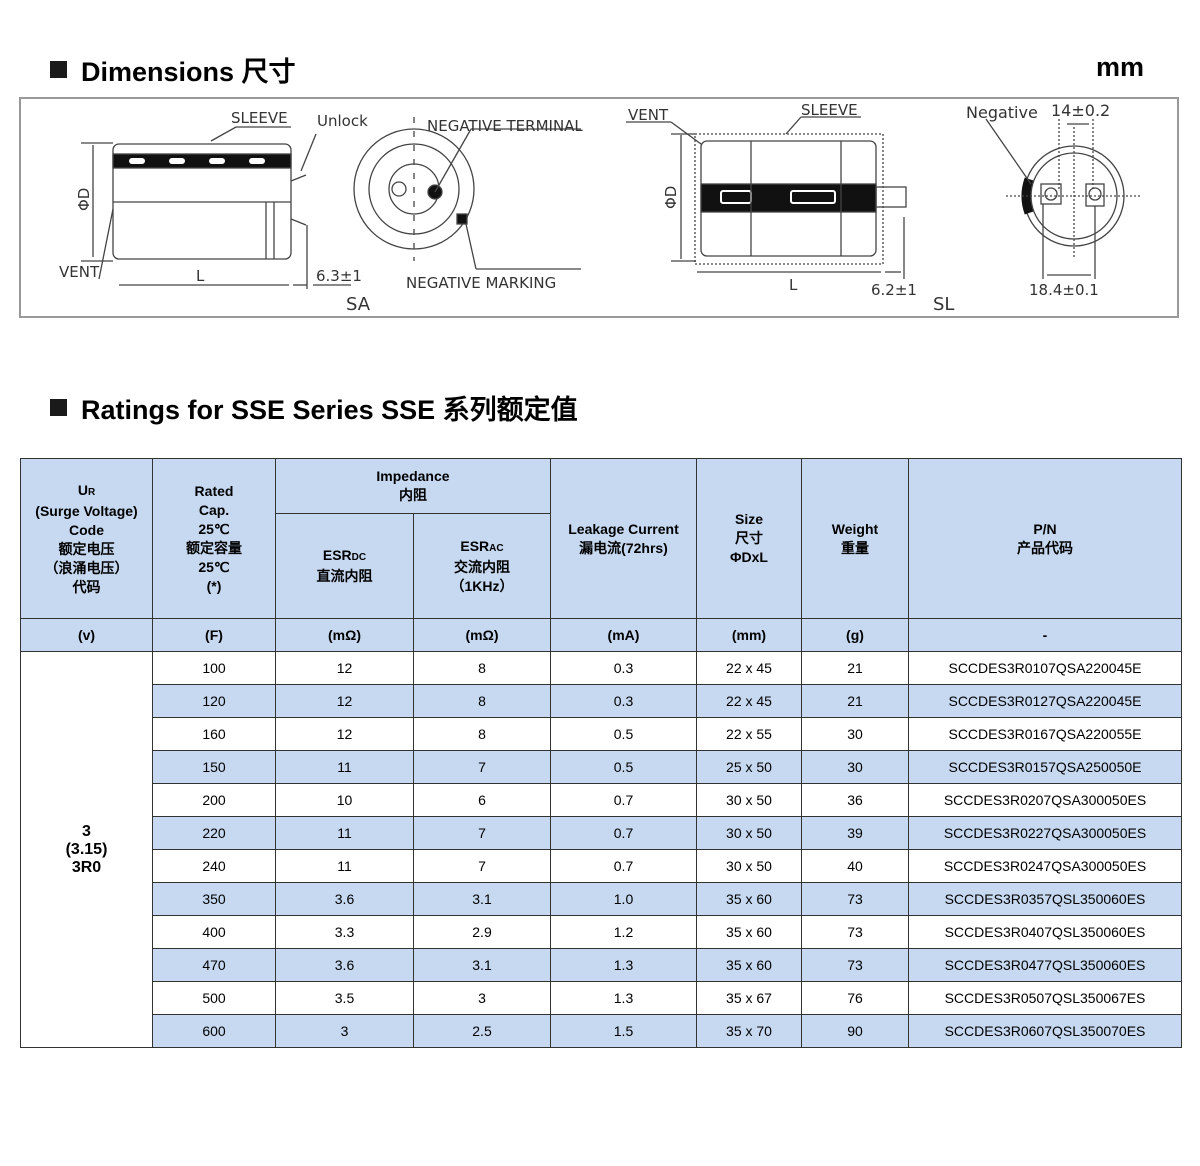 Image resolution: width=1200 pixels, height=1166 pixels. What do you see at coordinates (855, 668) in the screenshot?
I see `table-cell: 21` at bounding box center [855, 668].